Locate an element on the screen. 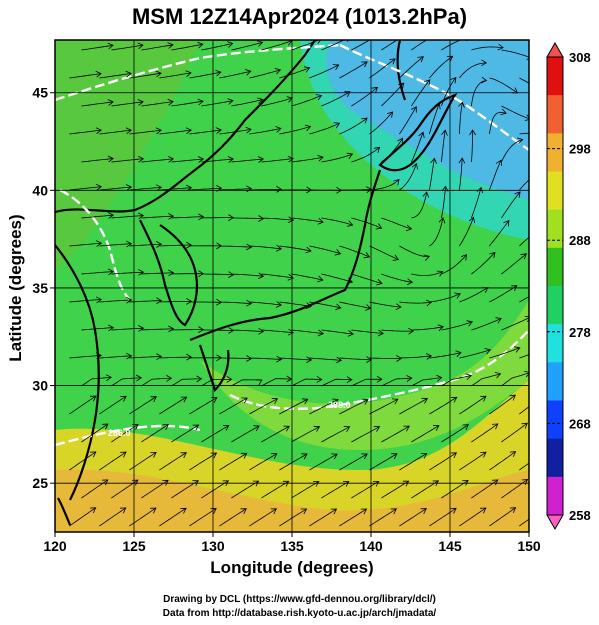 The image size is (599, 625). colorbar-label-278: 278 is located at coordinates (580, 332).